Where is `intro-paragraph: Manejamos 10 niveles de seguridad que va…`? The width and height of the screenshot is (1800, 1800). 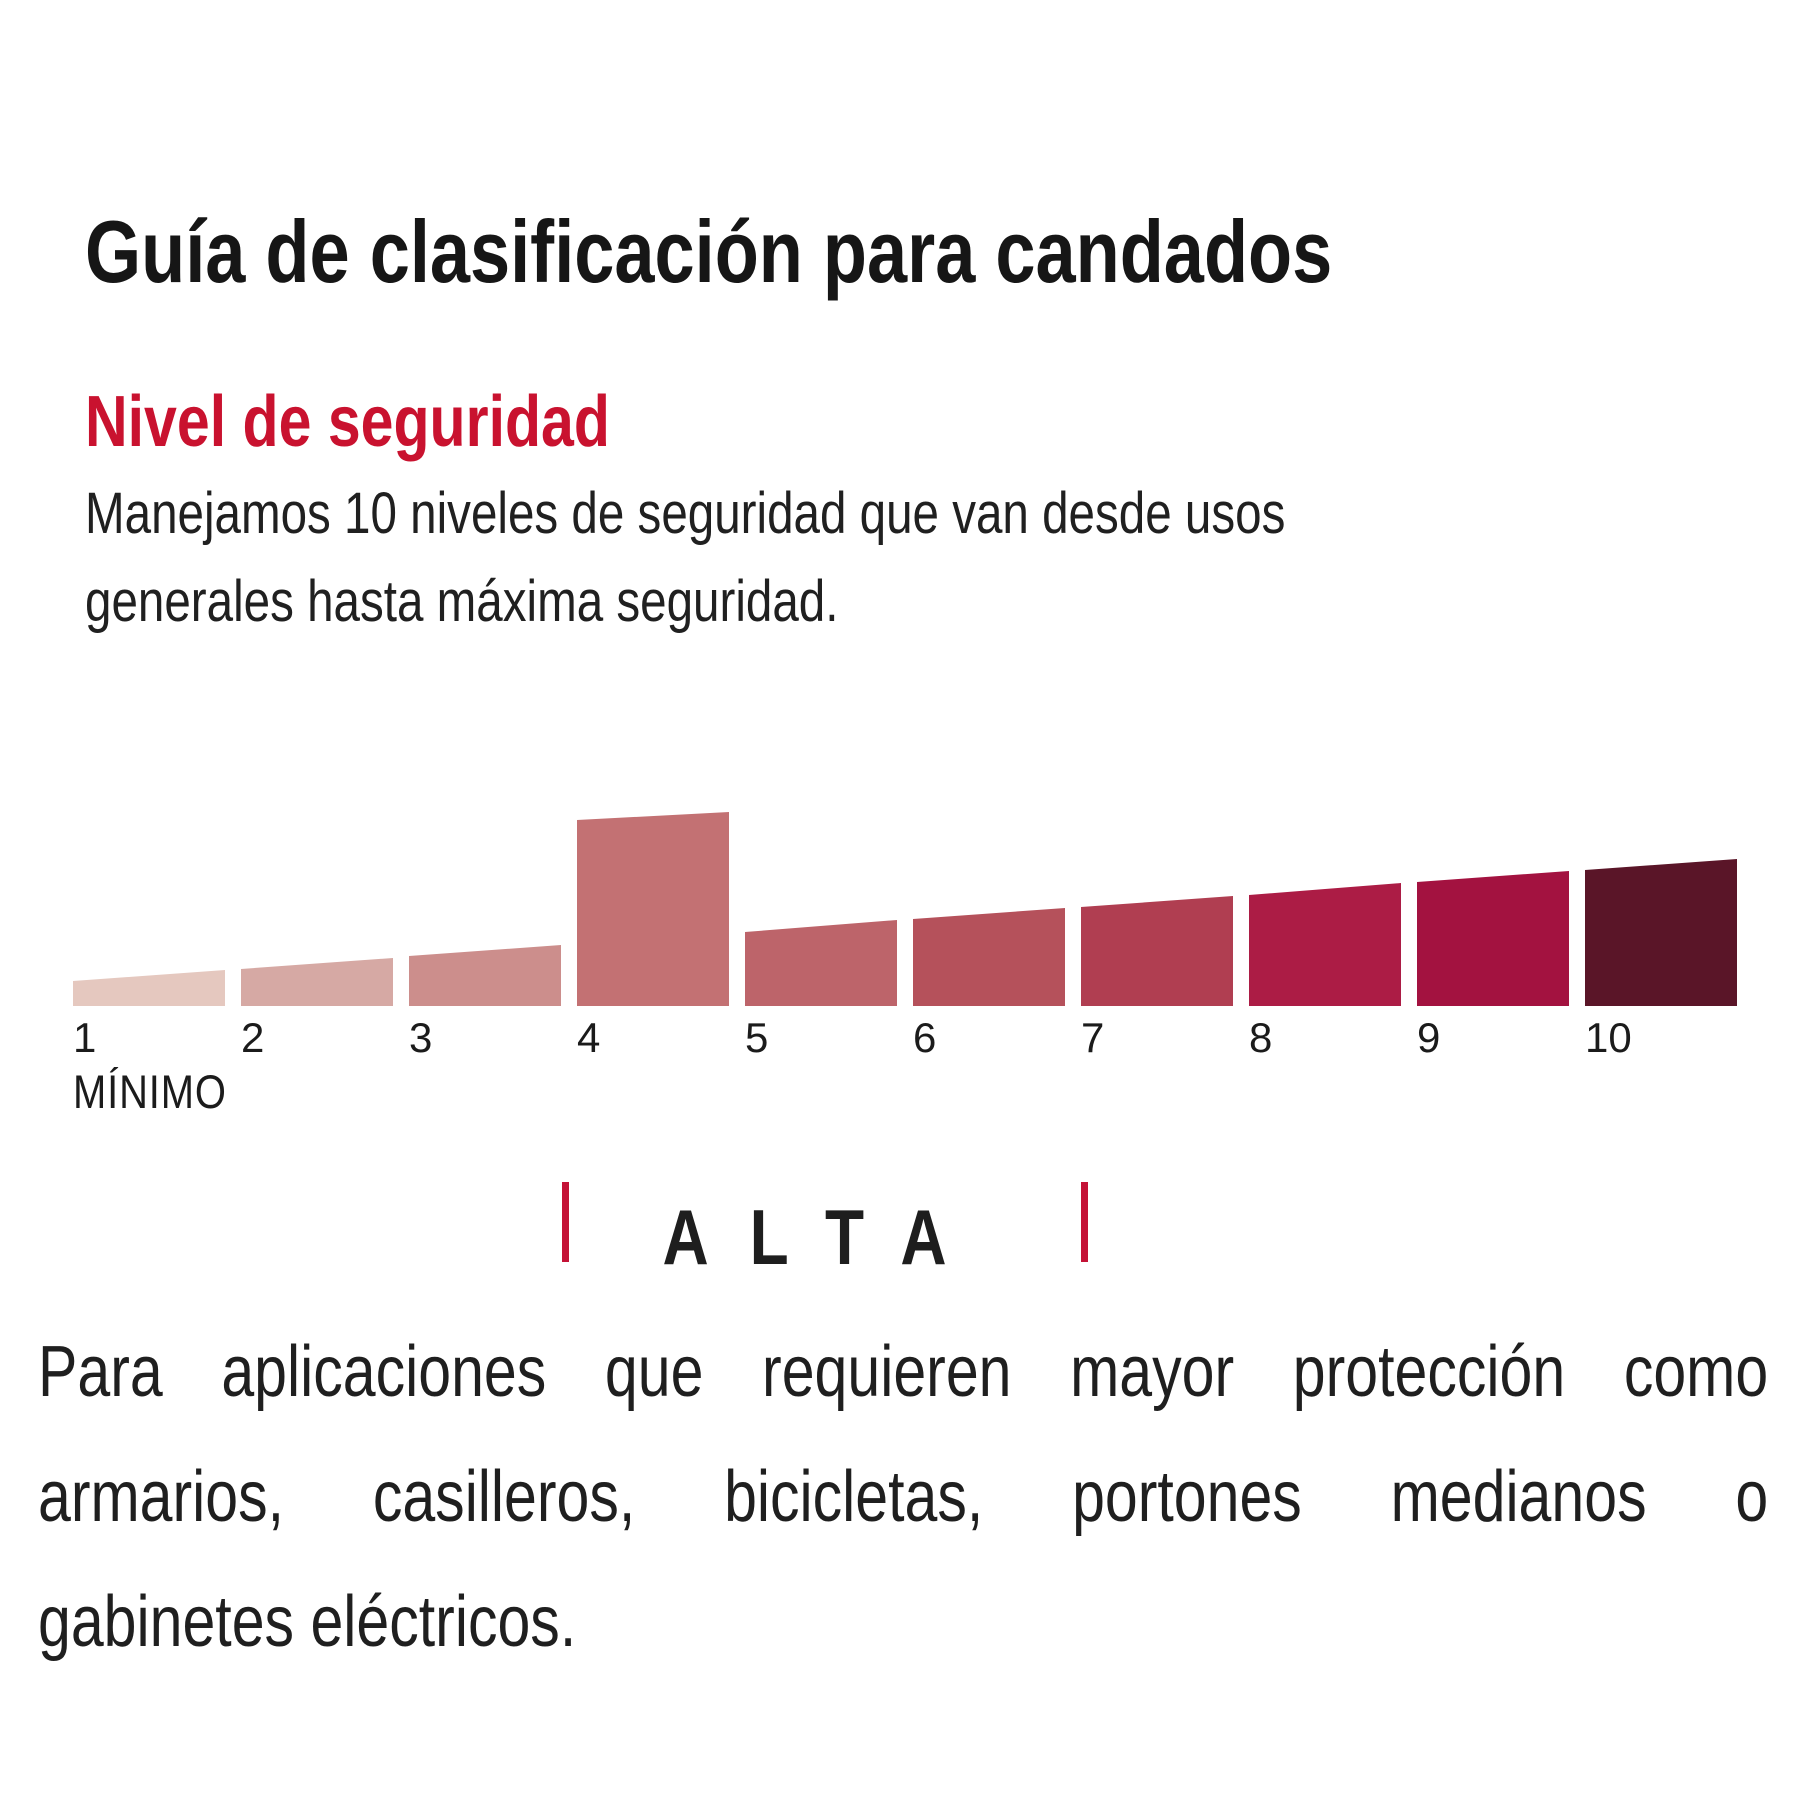
intro-paragraph: Manejamos 10 niveles de seguridad que va… is located at coordinates (685, 558).